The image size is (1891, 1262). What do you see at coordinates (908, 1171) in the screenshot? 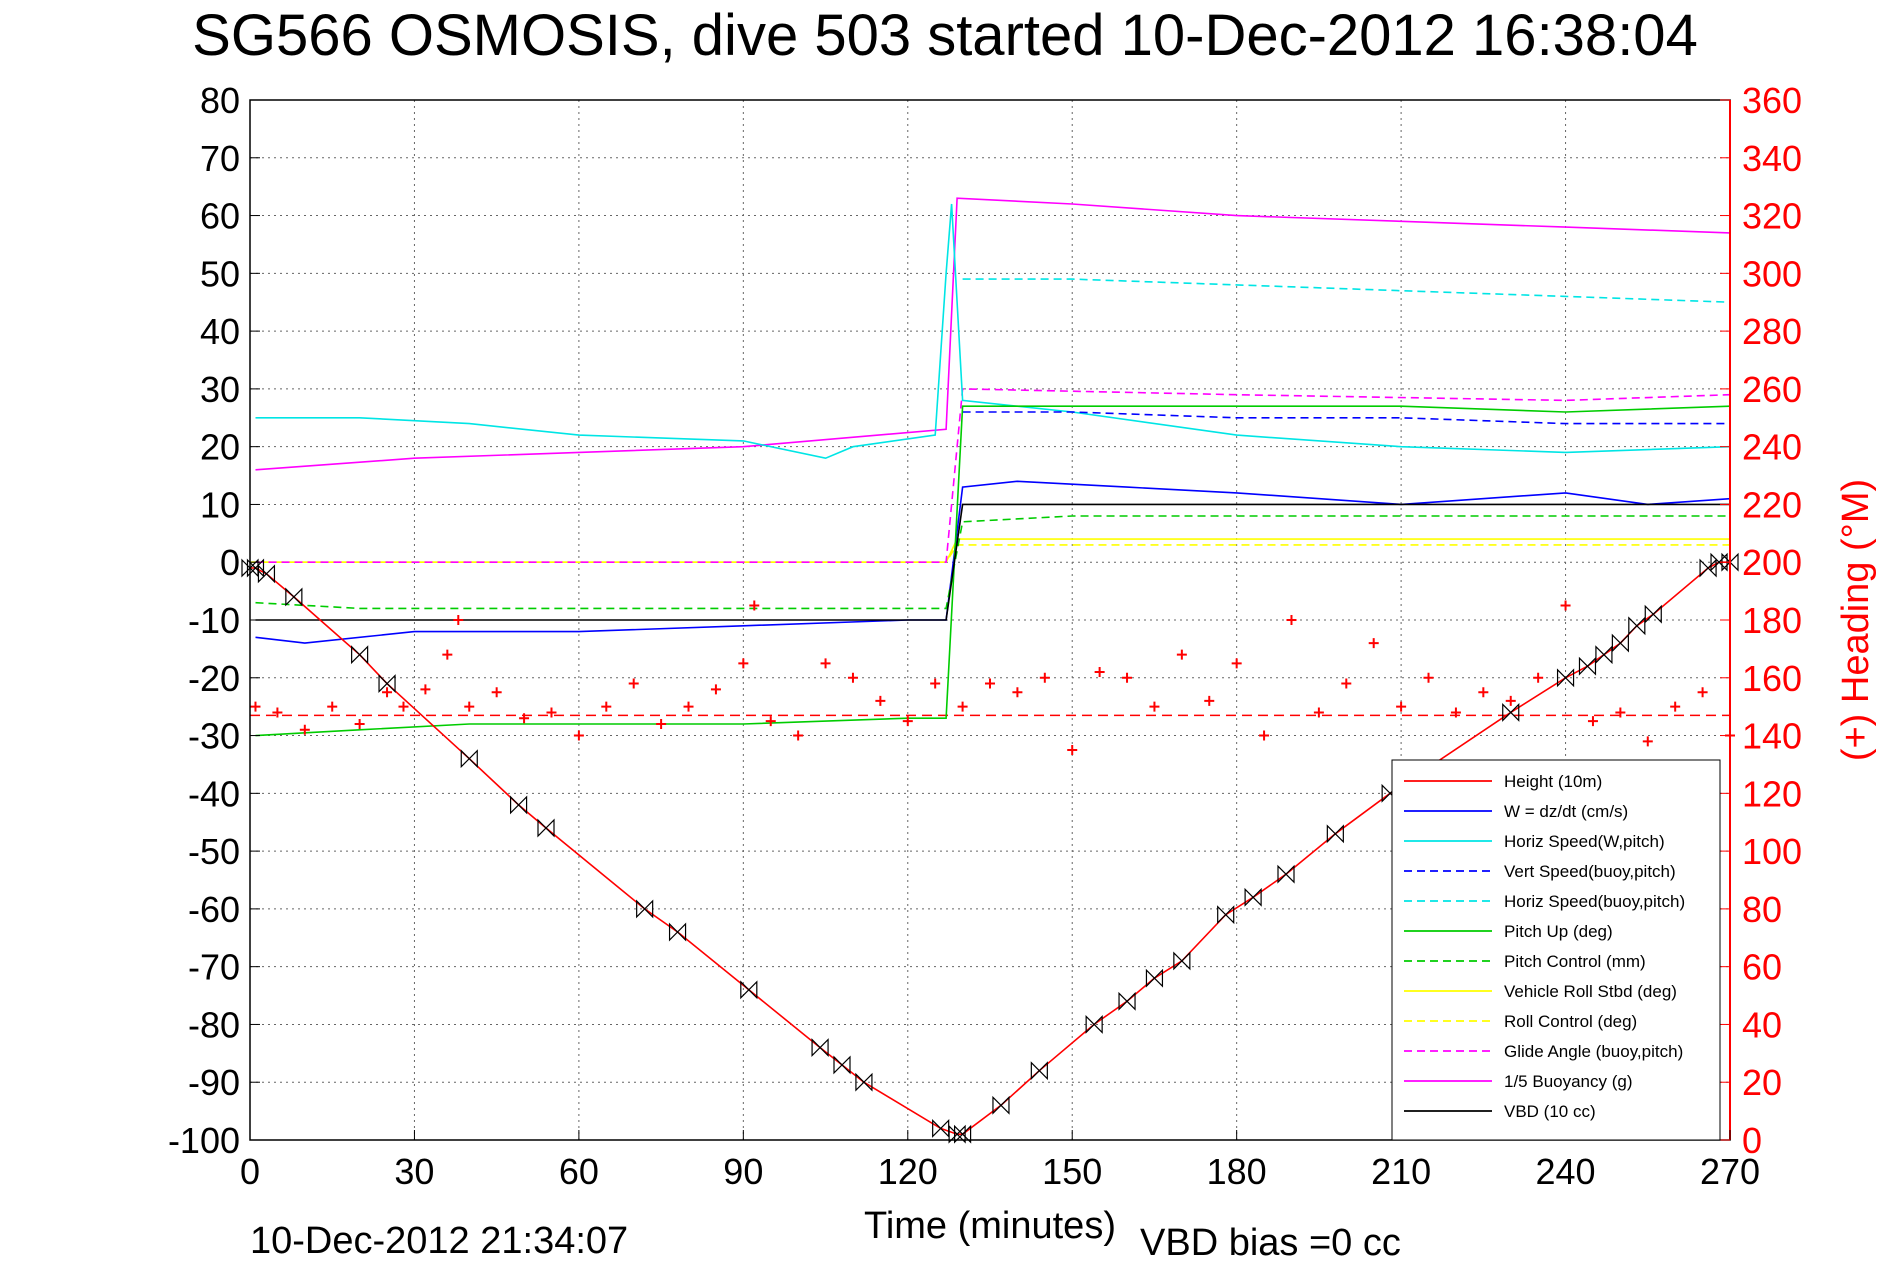
I see `x-tick-label: 120` at bounding box center [908, 1171].